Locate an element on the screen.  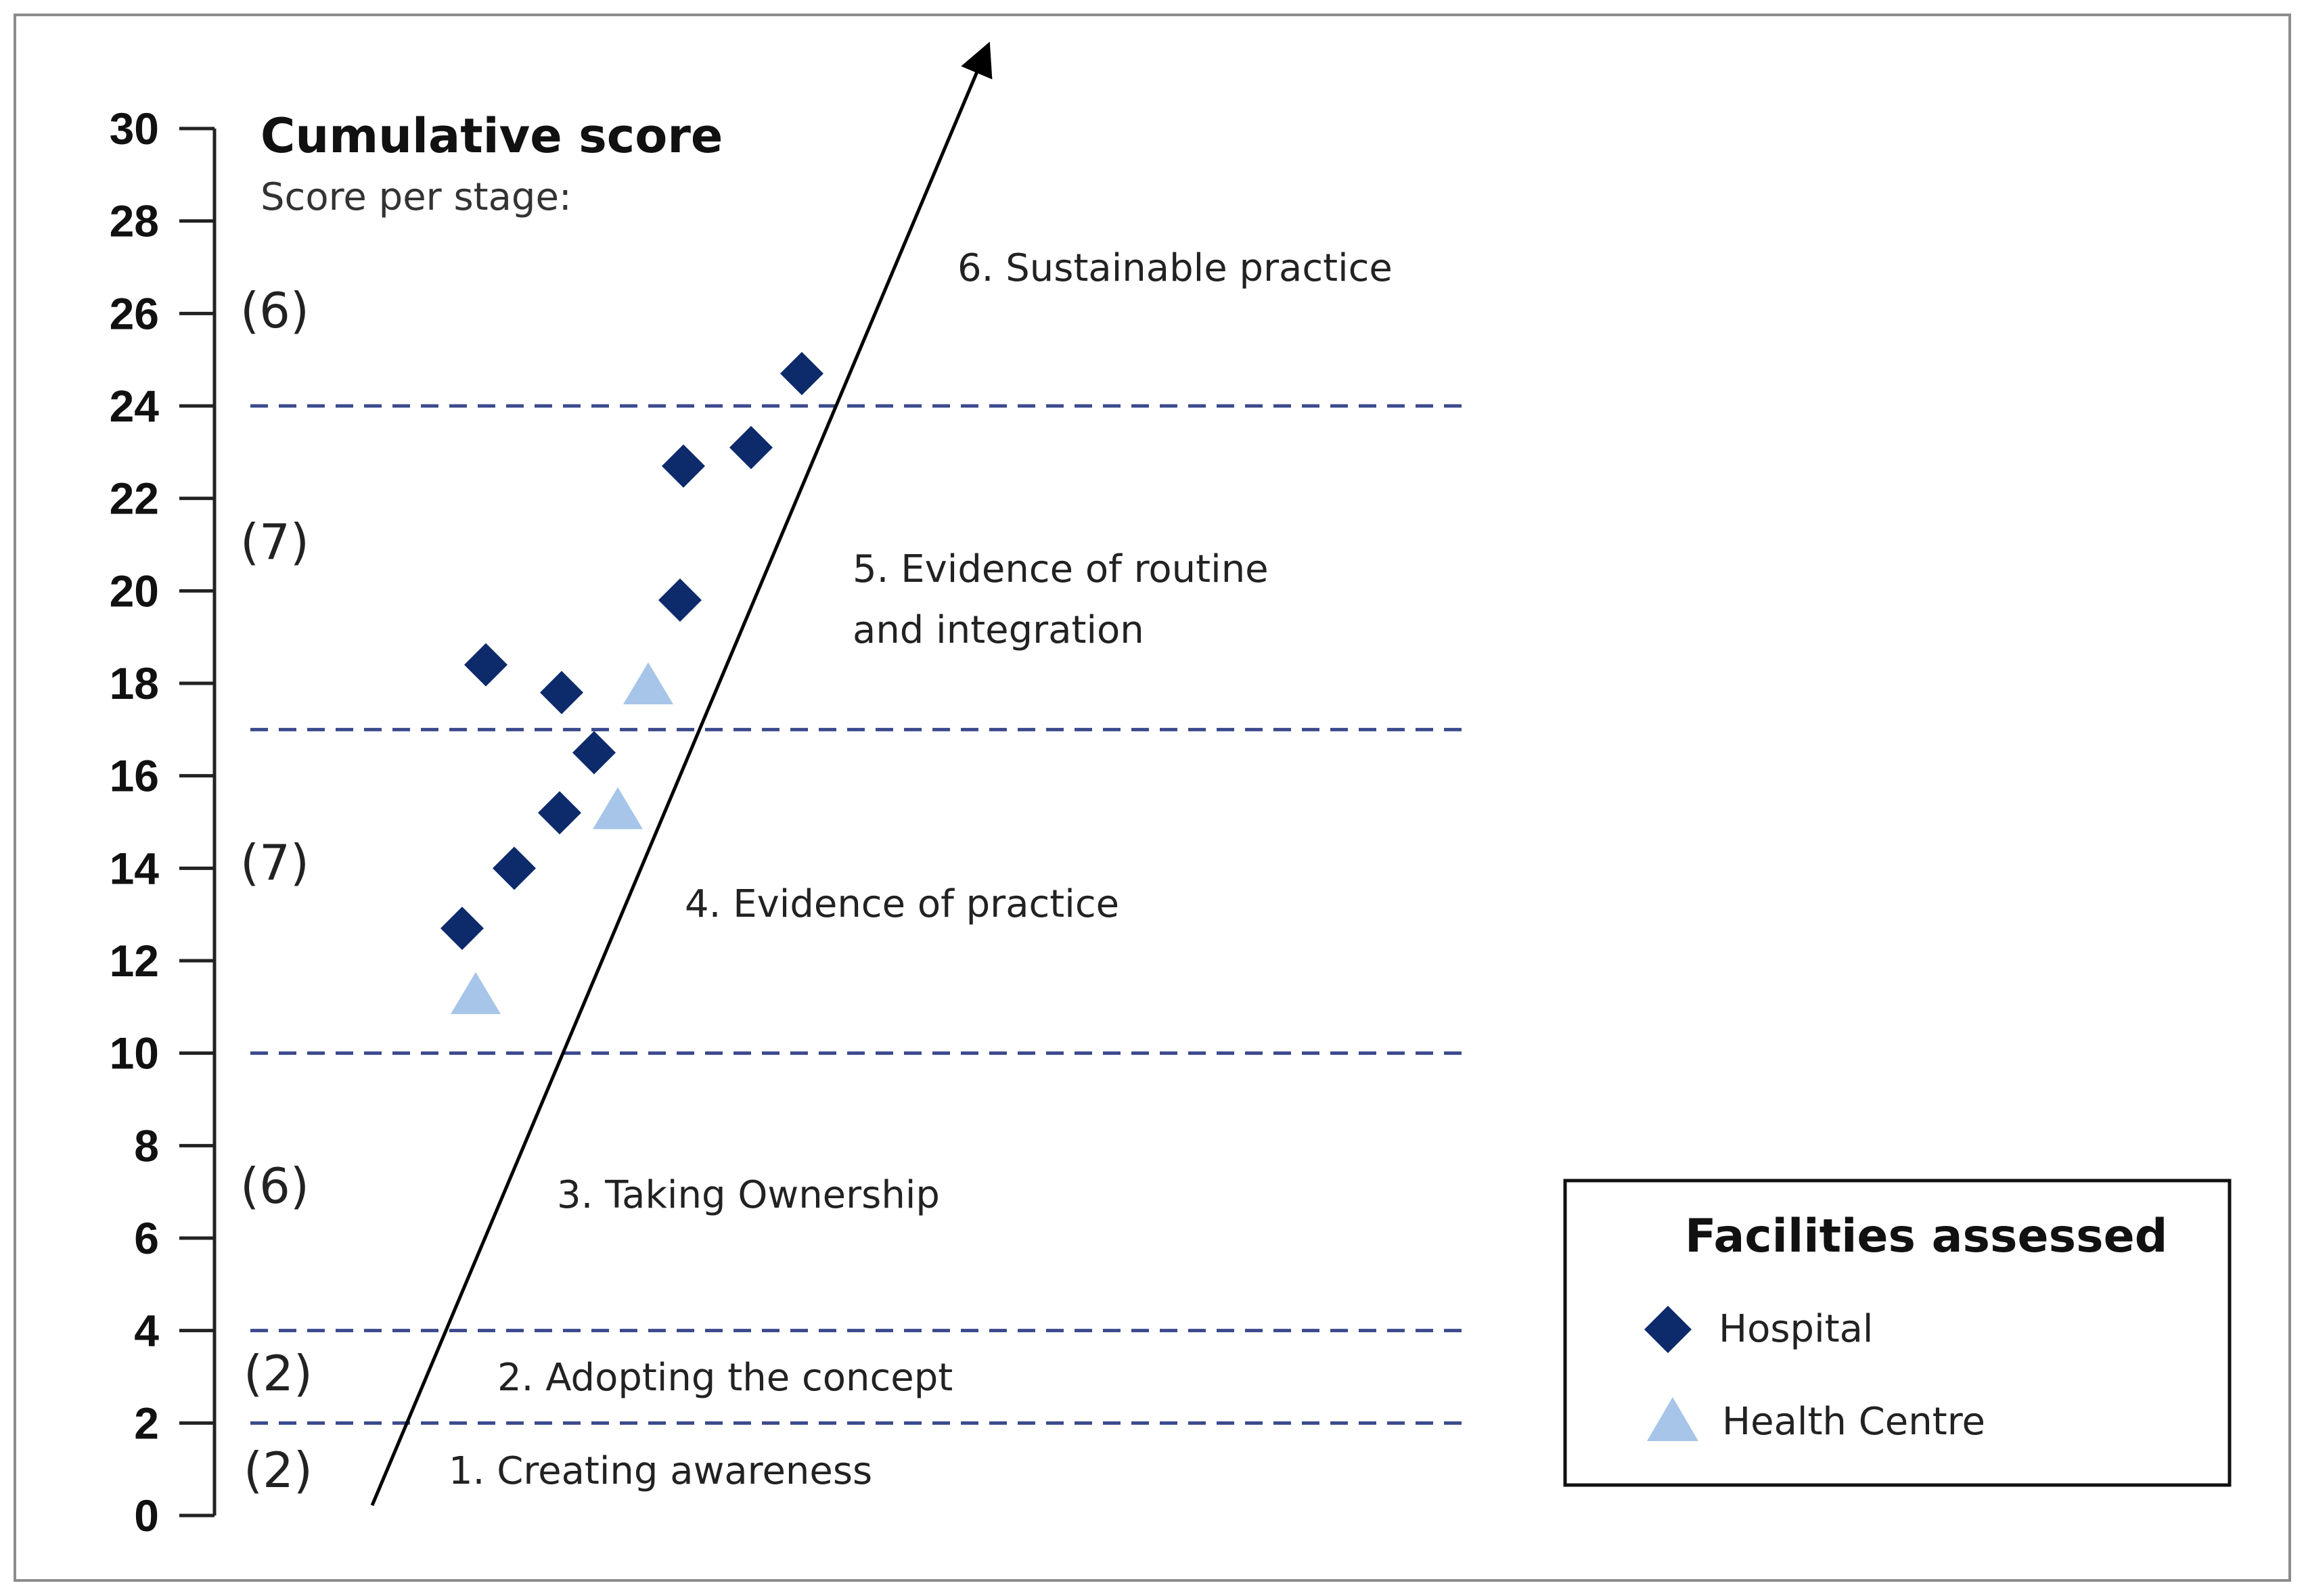
y-tick-label-4: 4 is located at coordinates (146, 1331).